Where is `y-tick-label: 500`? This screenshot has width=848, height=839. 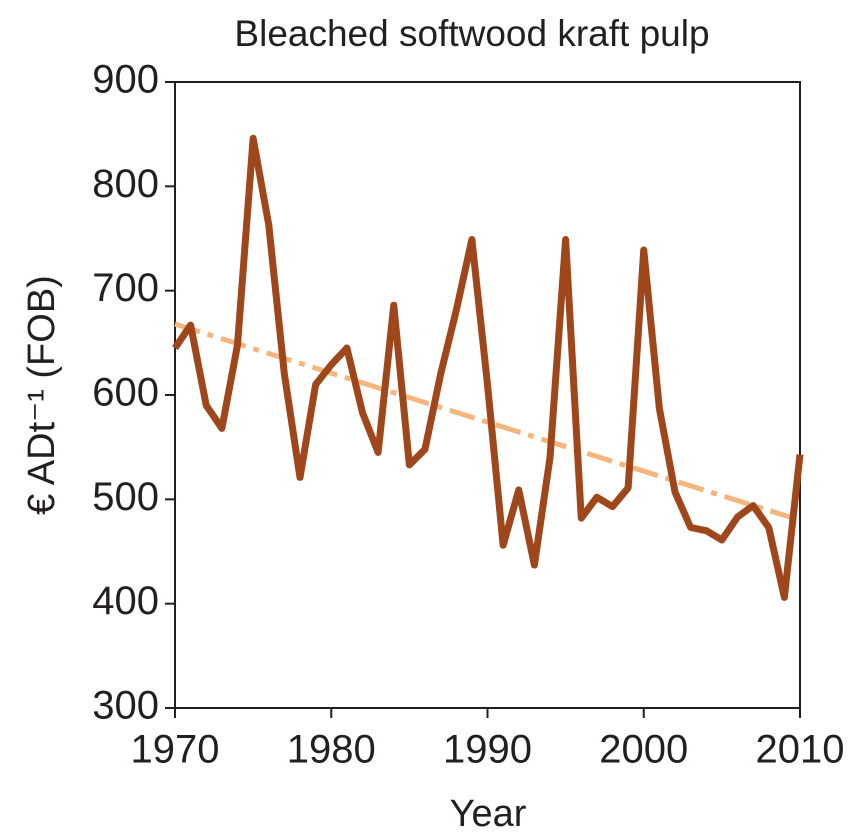 y-tick-label: 500 is located at coordinates (125, 497).